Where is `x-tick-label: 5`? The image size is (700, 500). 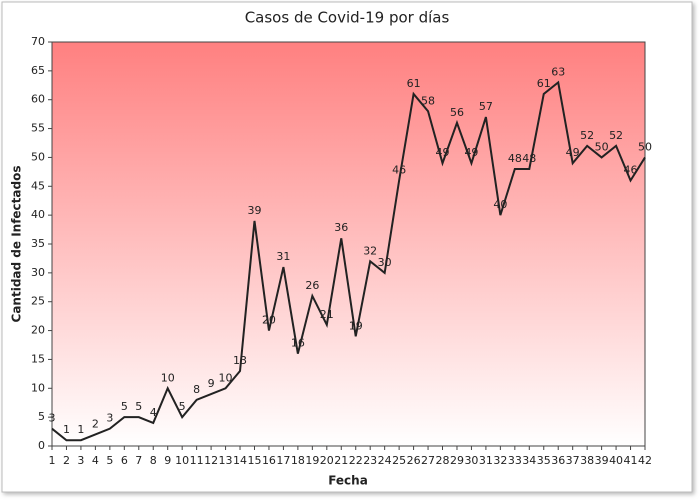
x-tick-label: 5 is located at coordinates (109, 460).